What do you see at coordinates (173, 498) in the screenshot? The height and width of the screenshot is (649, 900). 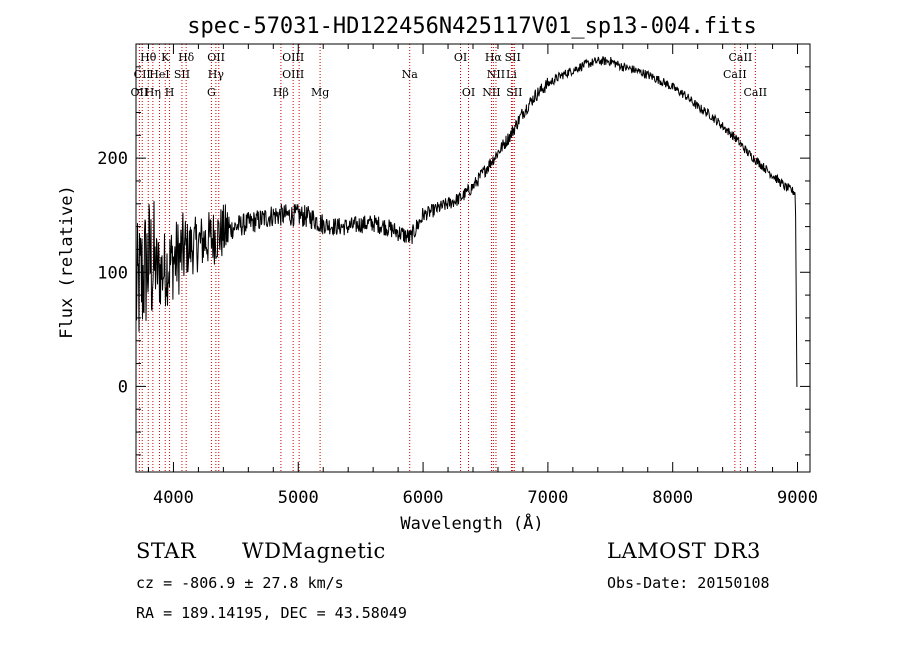 I see `tick-label: 4000` at bounding box center [173, 498].